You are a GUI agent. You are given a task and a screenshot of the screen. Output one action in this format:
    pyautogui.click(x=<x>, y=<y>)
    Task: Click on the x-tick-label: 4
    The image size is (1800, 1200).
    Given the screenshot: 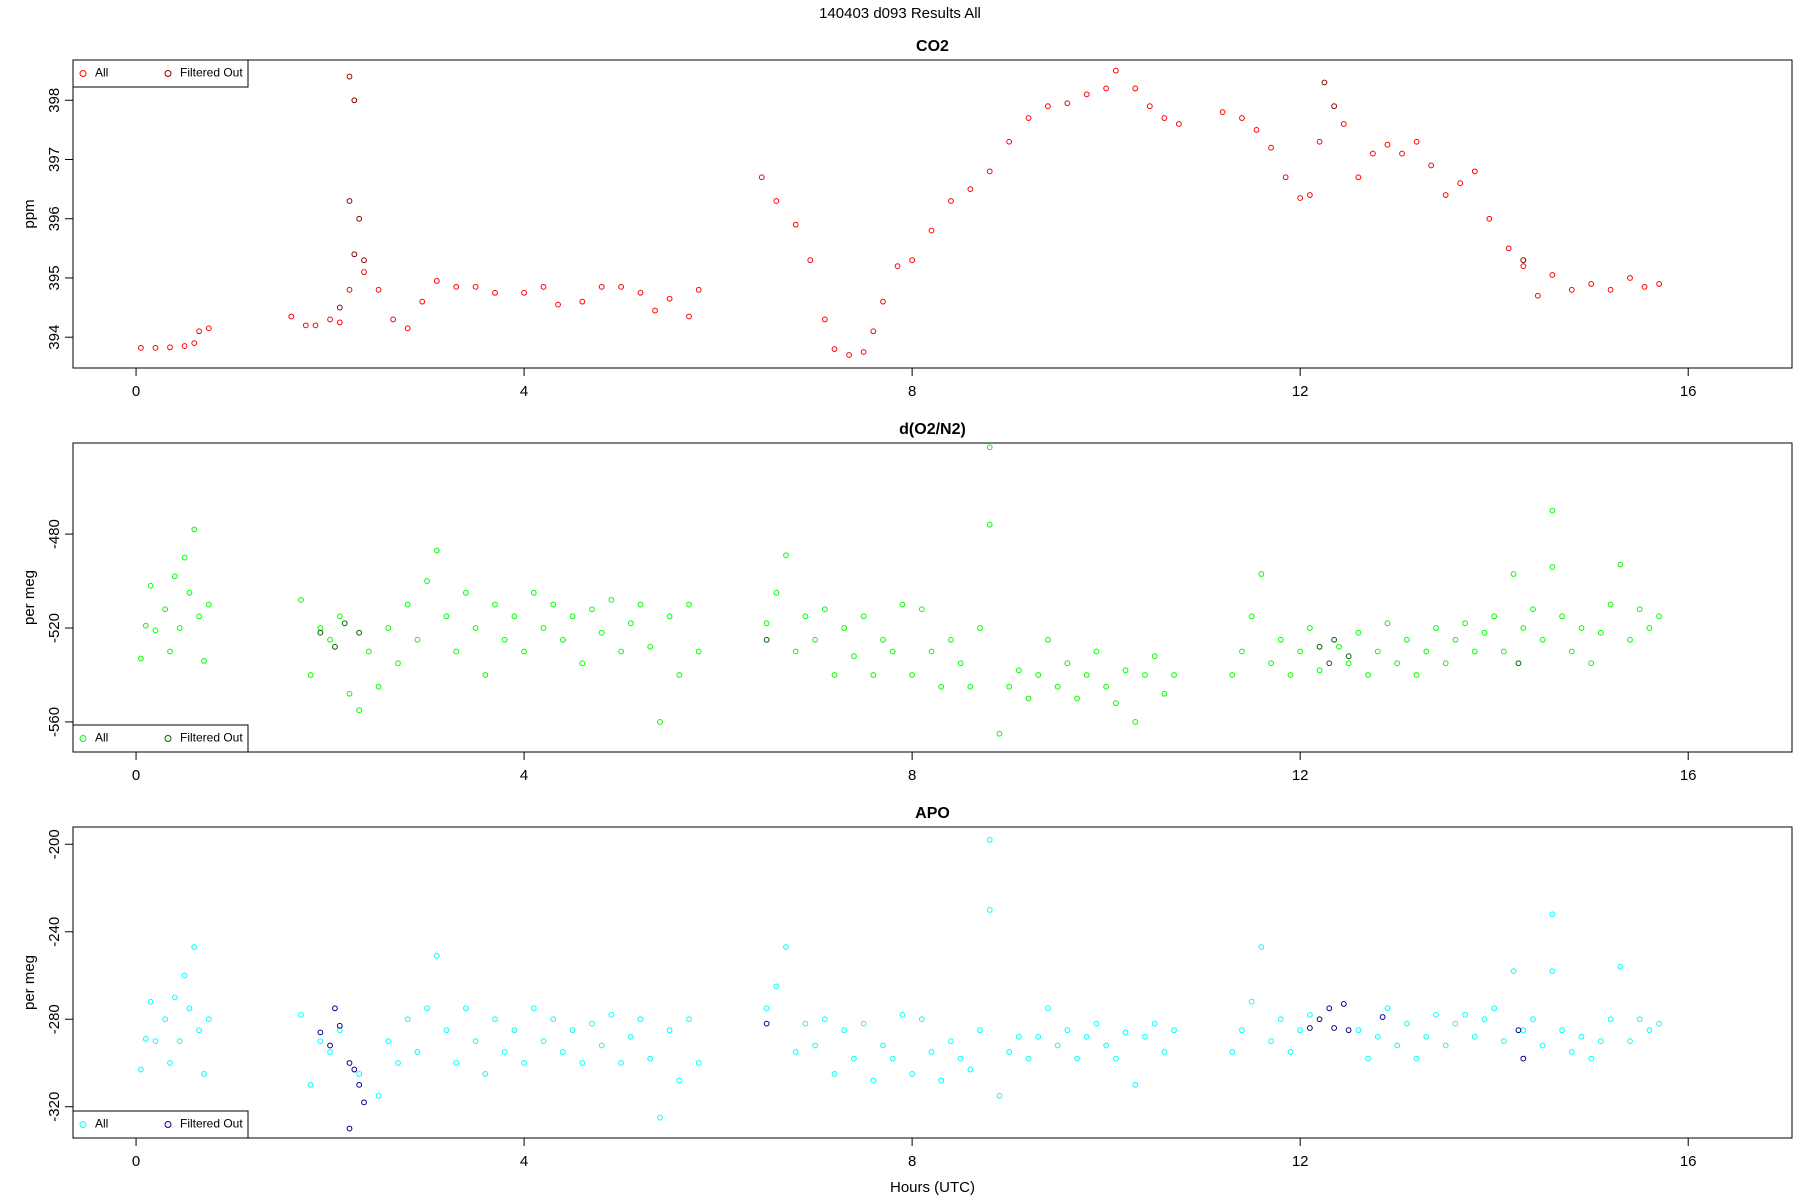 What is the action you would take?
    pyautogui.click(x=524, y=1161)
    